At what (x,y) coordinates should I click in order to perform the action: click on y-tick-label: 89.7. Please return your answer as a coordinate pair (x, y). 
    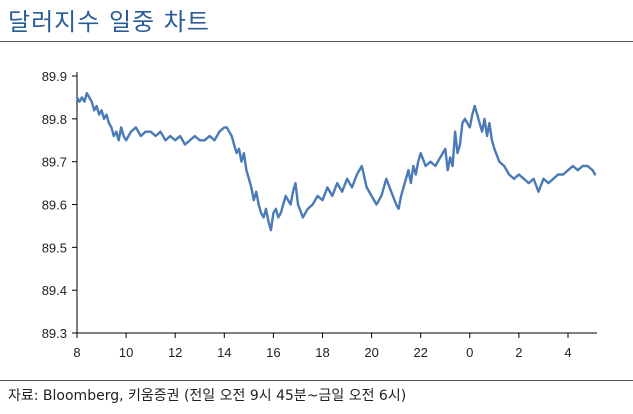
    Looking at the image, I should click on (54, 162).